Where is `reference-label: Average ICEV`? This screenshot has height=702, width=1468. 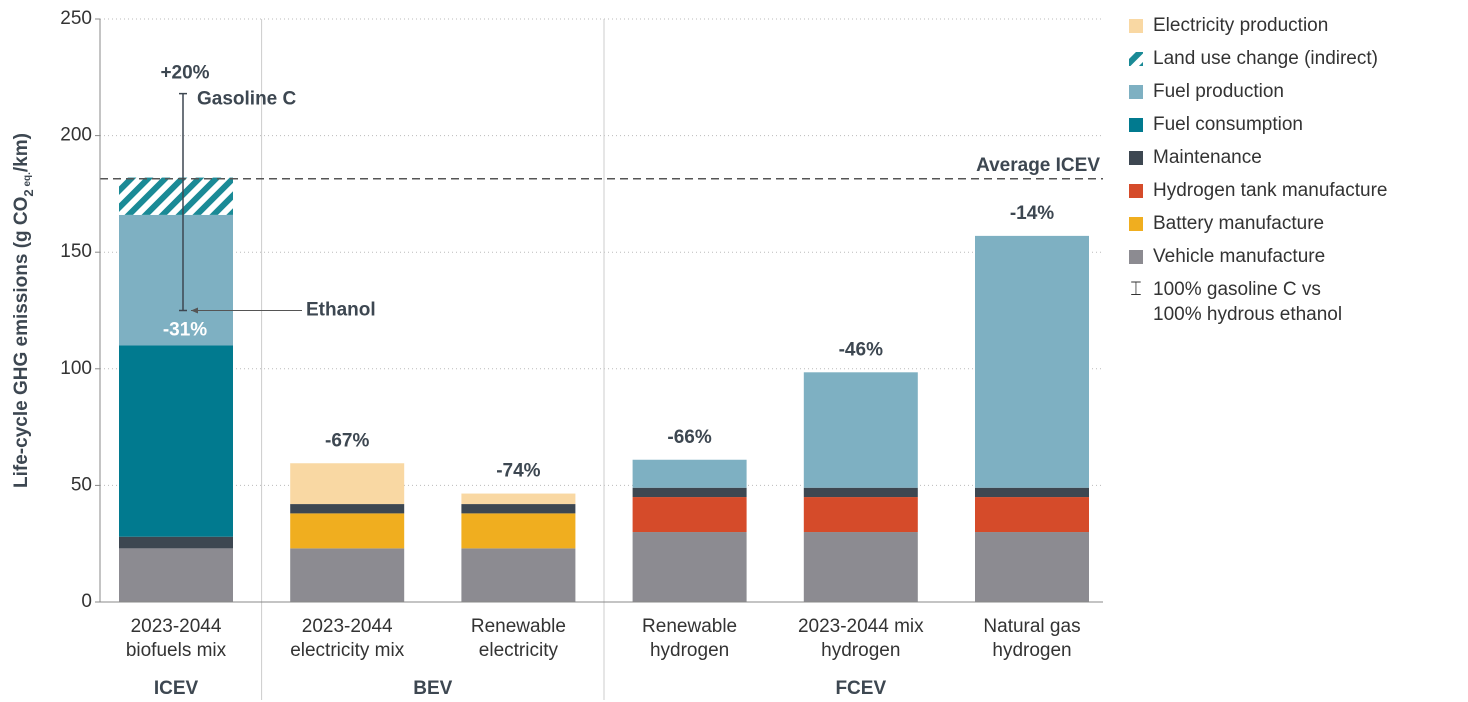 reference-label: Average ICEV is located at coordinates (1038, 165).